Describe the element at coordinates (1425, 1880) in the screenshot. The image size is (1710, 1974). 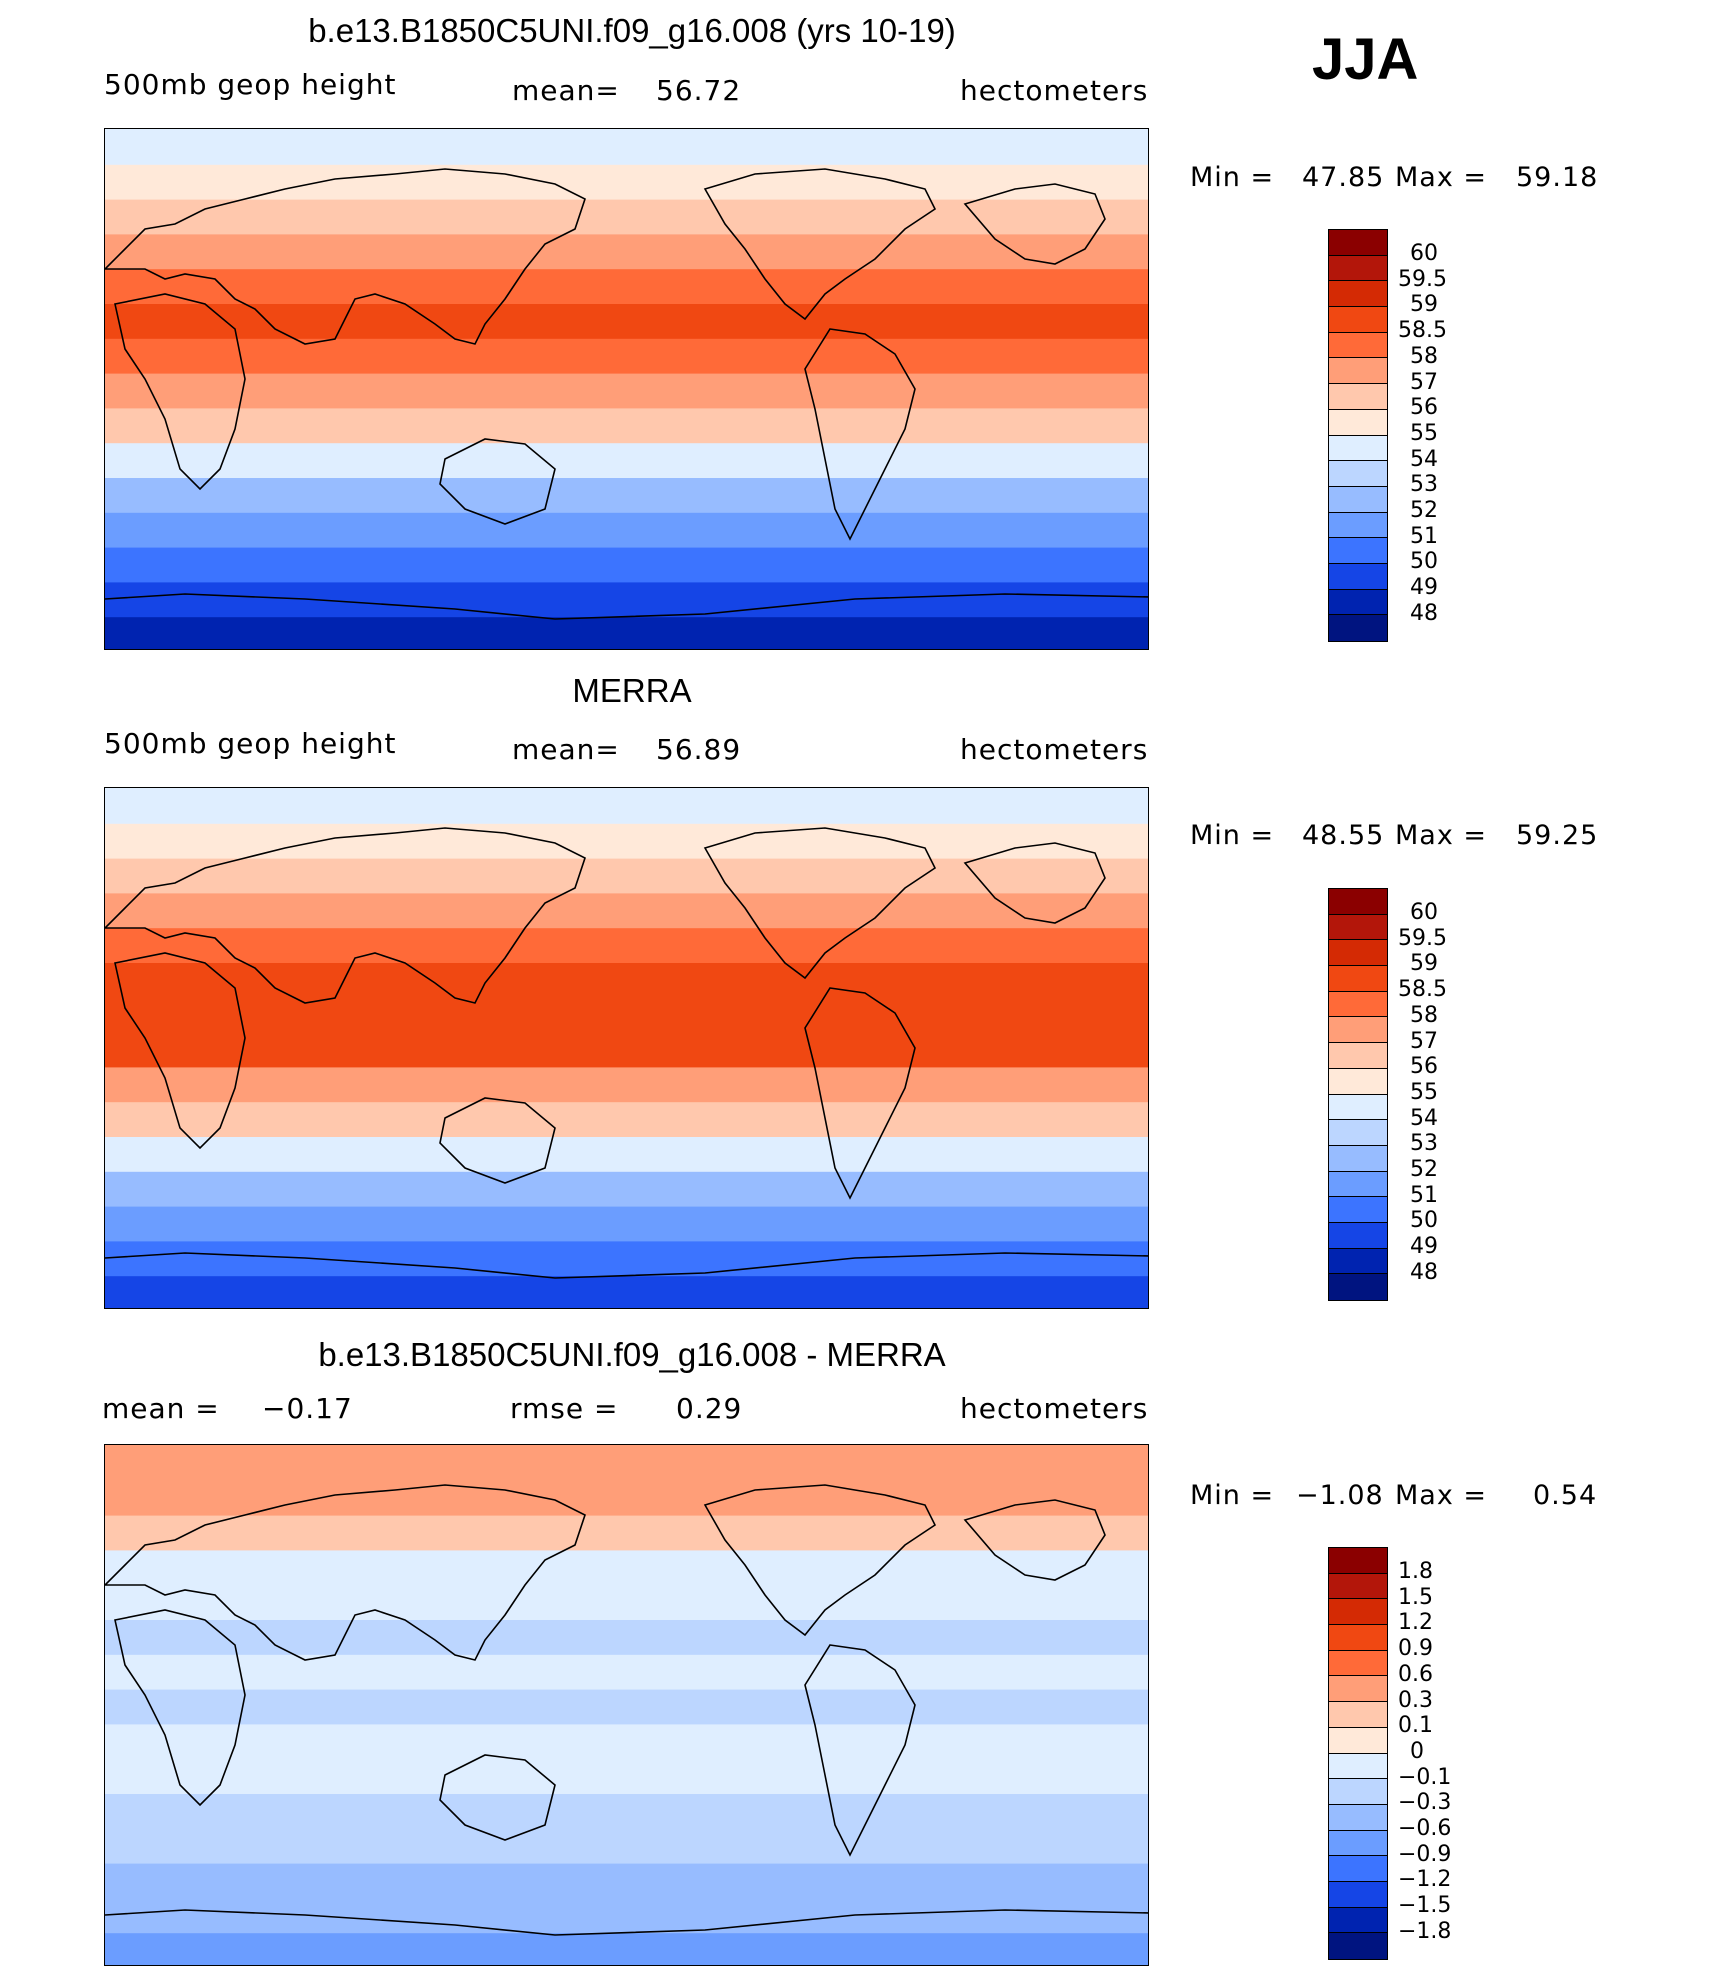
I see `colorbar-label: −1.2` at that location.